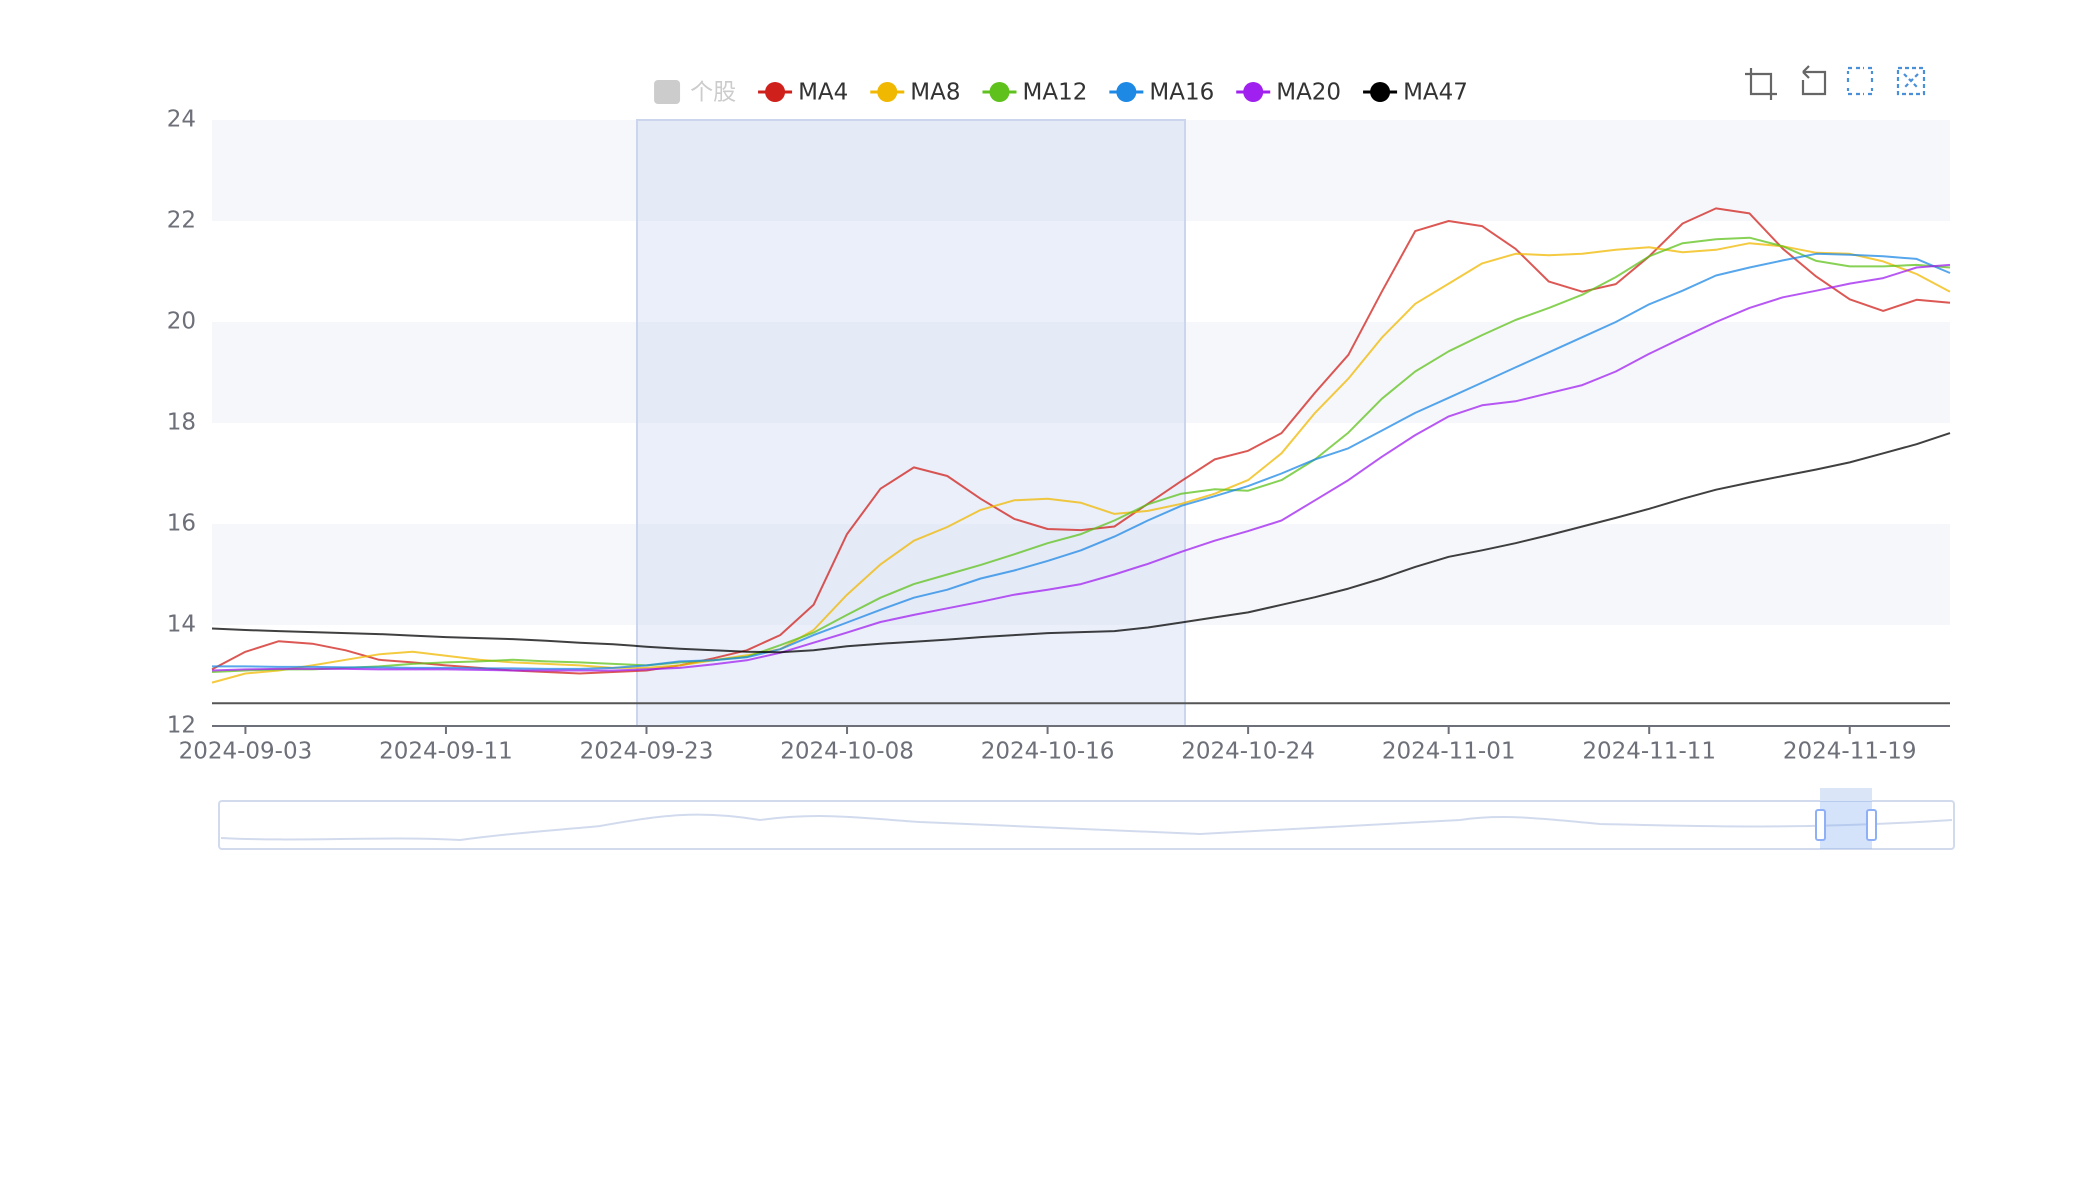 This screenshot has height=1204, width=2100. What do you see at coordinates (1181, 93) in the screenshot?
I see `legend-label: MA16` at bounding box center [1181, 93].